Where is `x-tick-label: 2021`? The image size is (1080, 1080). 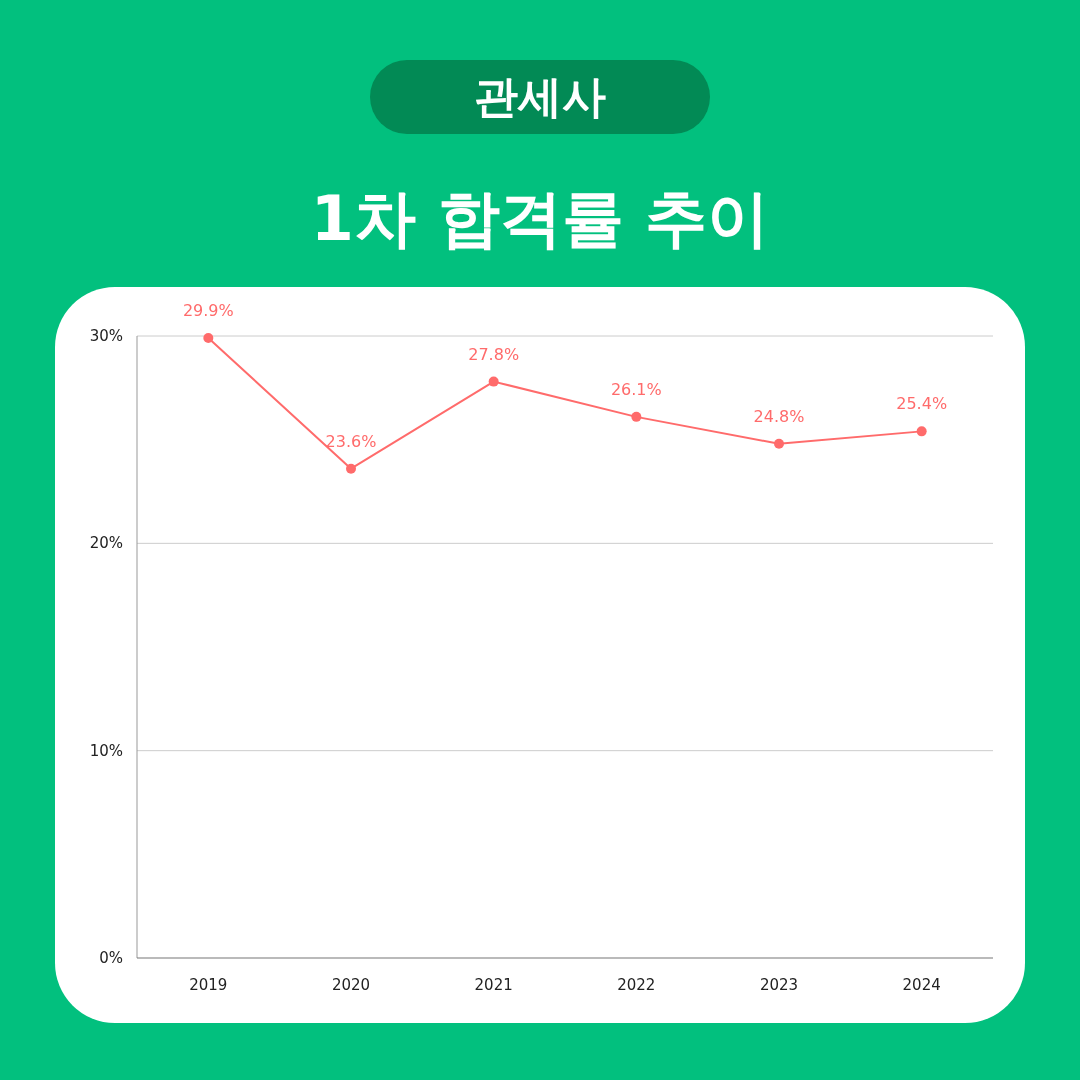
x-tick-label: 2021 is located at coordinates (493, 985).